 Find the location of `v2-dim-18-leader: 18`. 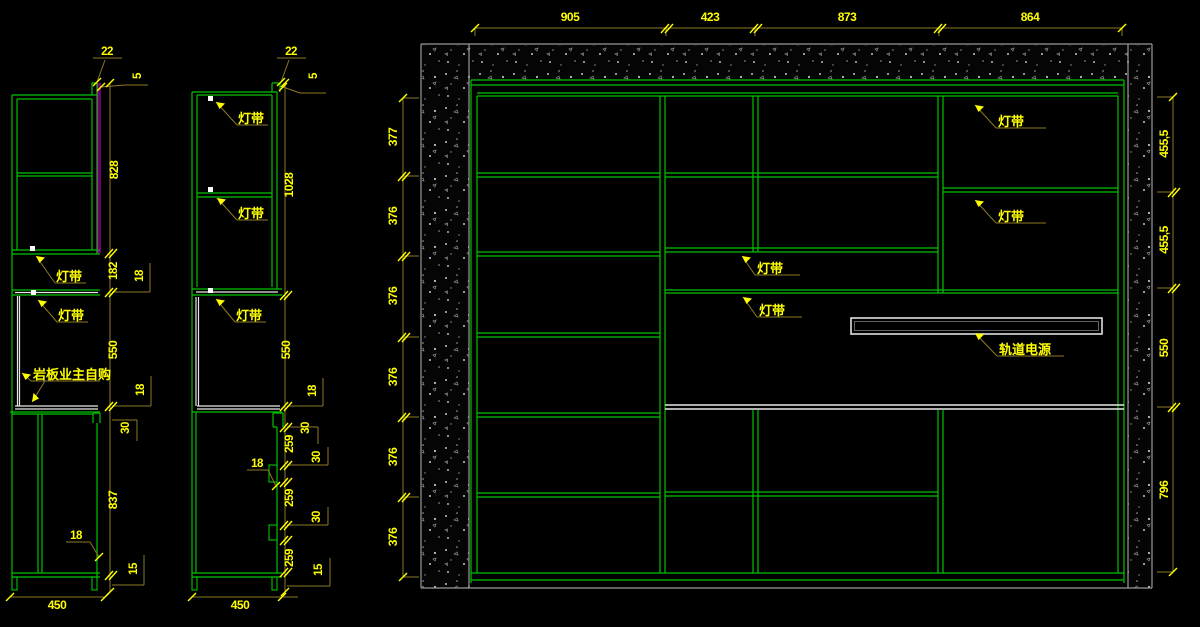

v2-dim-18-leader: 18 is located at coordinates (257, 464).